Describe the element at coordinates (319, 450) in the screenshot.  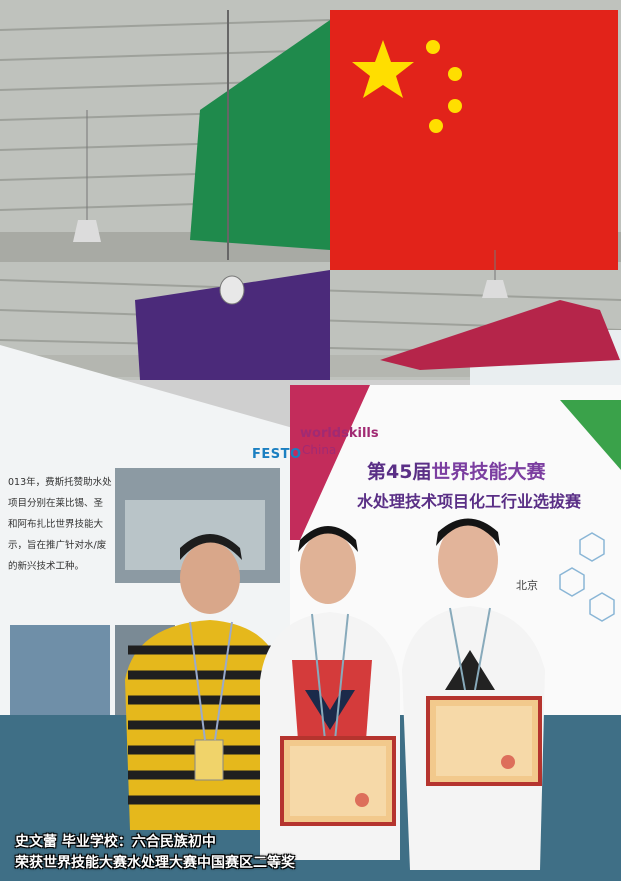
I see `worldskills-logo-country: China` at that location.